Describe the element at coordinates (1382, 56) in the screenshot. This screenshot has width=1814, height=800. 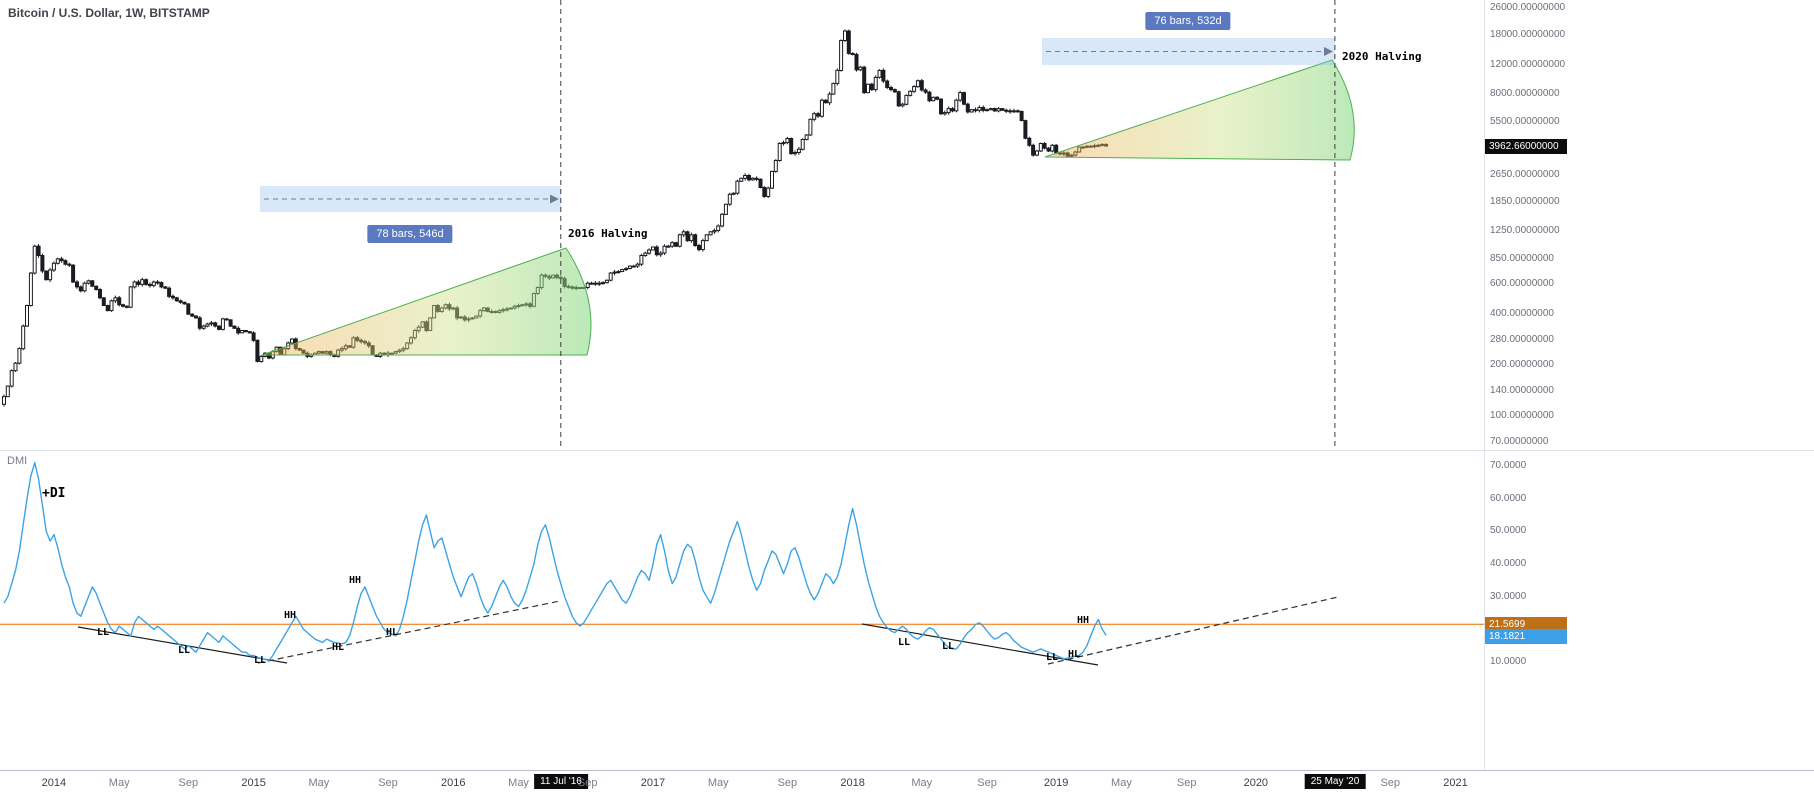
I see `halving-2020-annotation: 2020 Halving` at that location.